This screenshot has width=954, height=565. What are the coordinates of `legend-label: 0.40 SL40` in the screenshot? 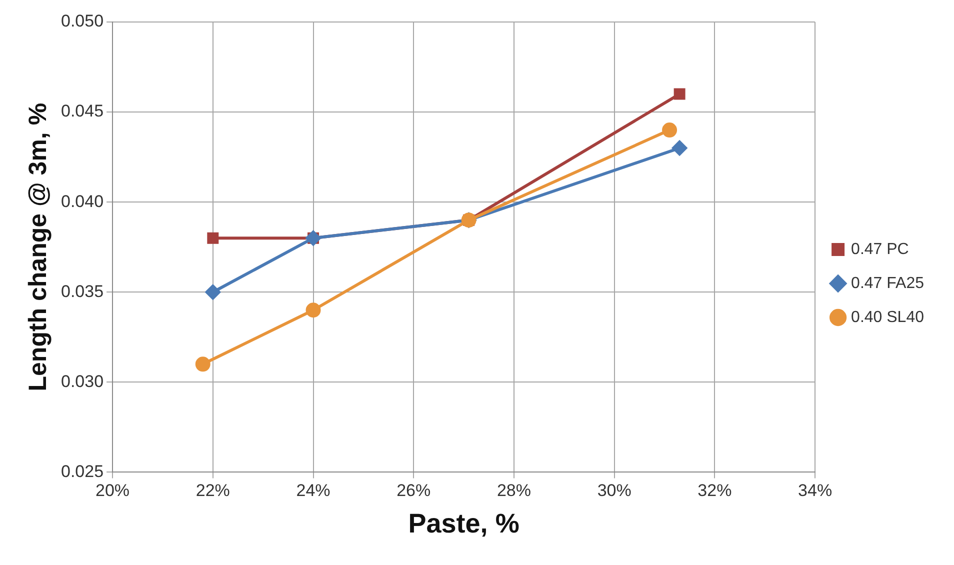 It's located at (887, 317).